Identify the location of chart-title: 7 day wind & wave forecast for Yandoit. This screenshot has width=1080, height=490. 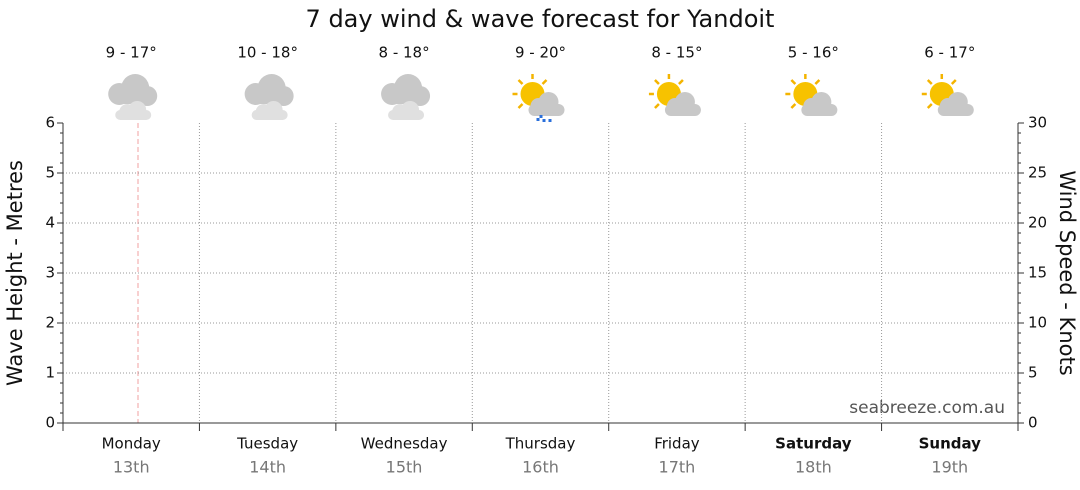
(540, 19).